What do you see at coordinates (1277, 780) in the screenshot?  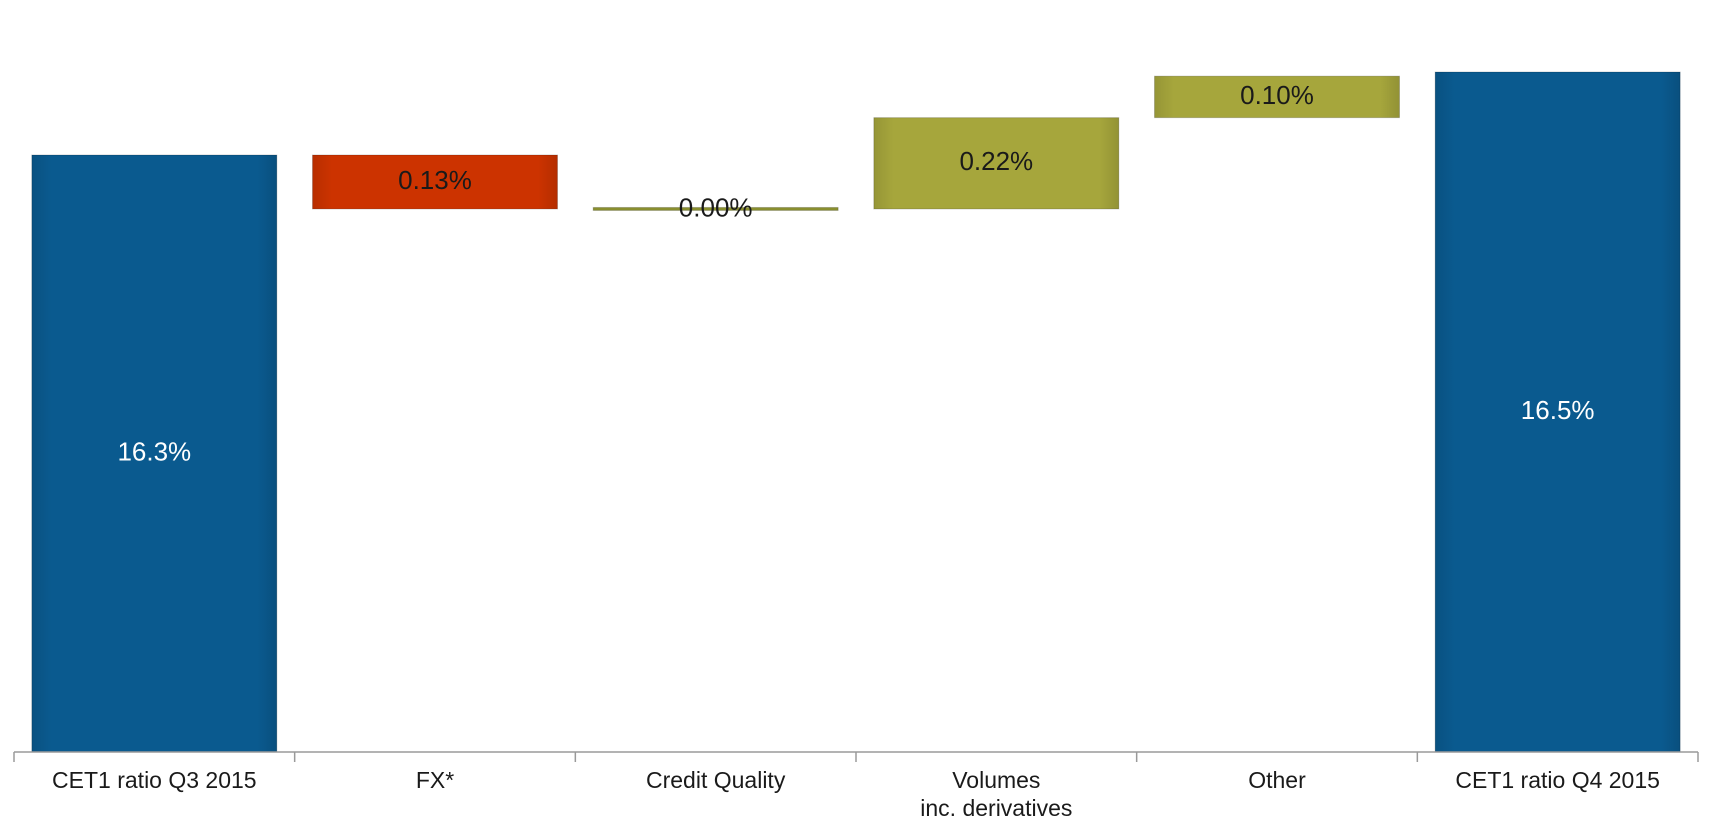 I see `x-tick-label-5: Other` at bounding box center [1277, 780].